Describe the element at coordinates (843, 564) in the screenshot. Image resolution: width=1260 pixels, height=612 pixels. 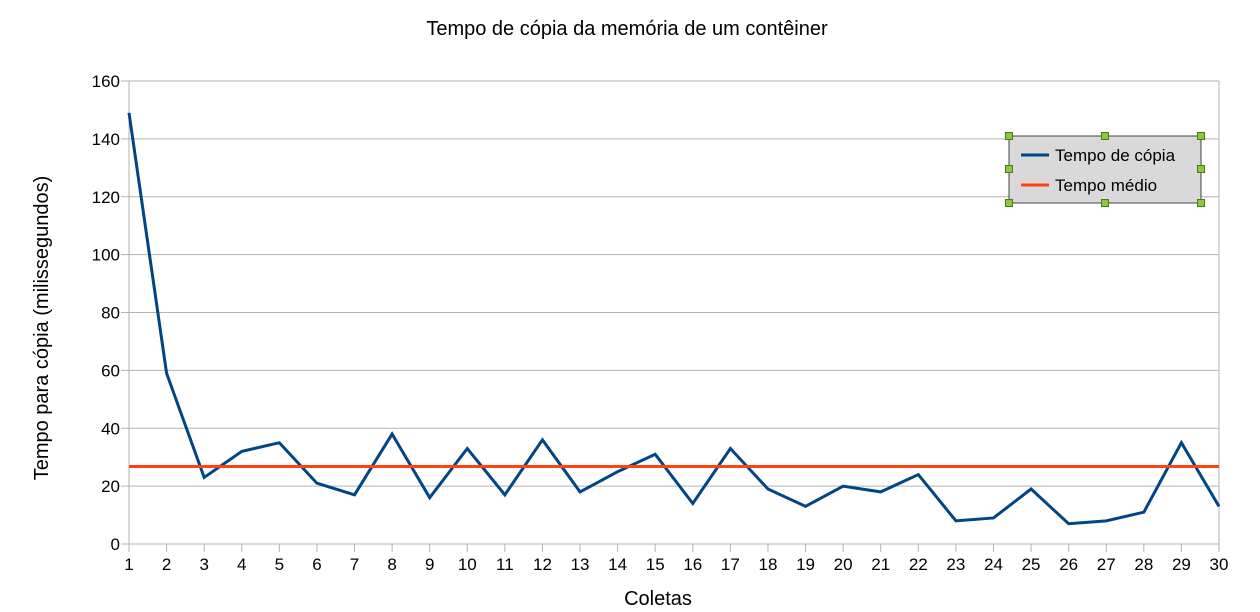
I see `x-tick-label: 20` at that location.